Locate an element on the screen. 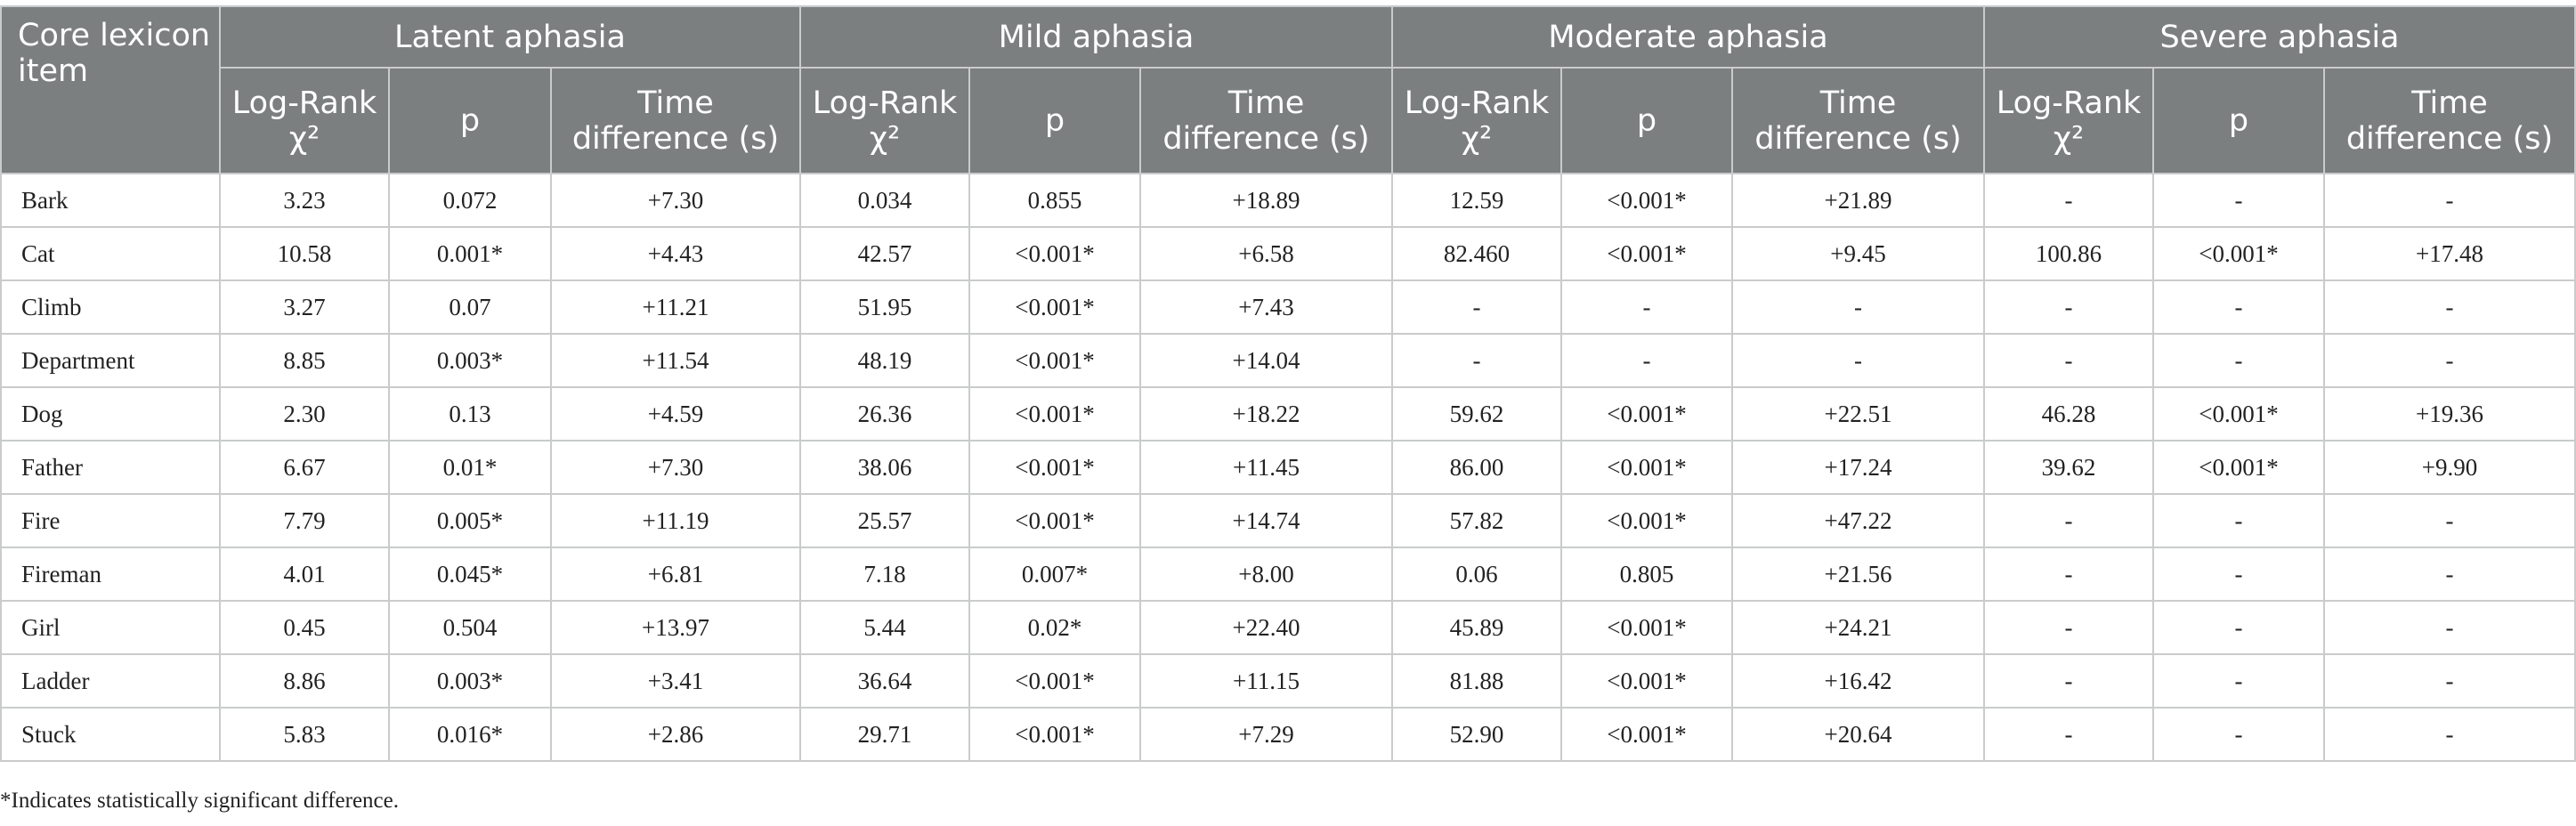  table-cell: +22.51 is located at coordinates (1858, 413).